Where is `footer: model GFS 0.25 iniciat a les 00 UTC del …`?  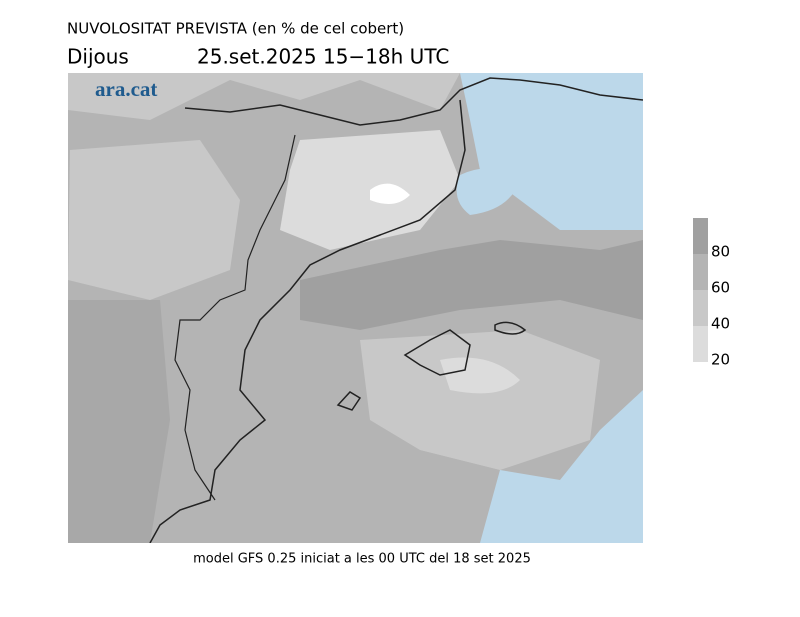
footer: model GFS 0.25 iniciat a les 00 UTC del … is located at coordinates (362, 559).